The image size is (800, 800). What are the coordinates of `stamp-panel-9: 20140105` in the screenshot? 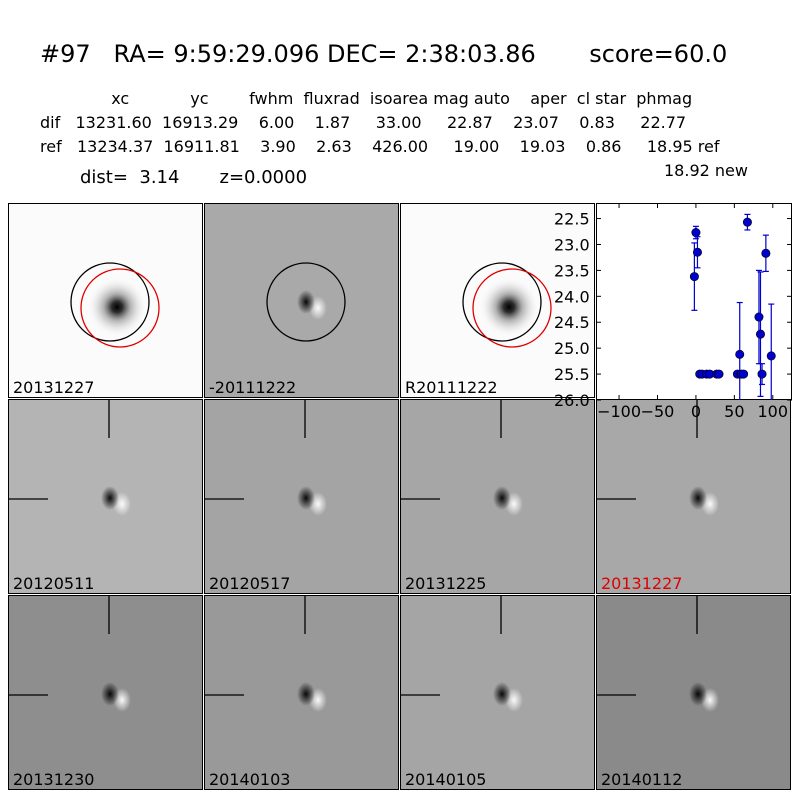 It's located at (497, 692).